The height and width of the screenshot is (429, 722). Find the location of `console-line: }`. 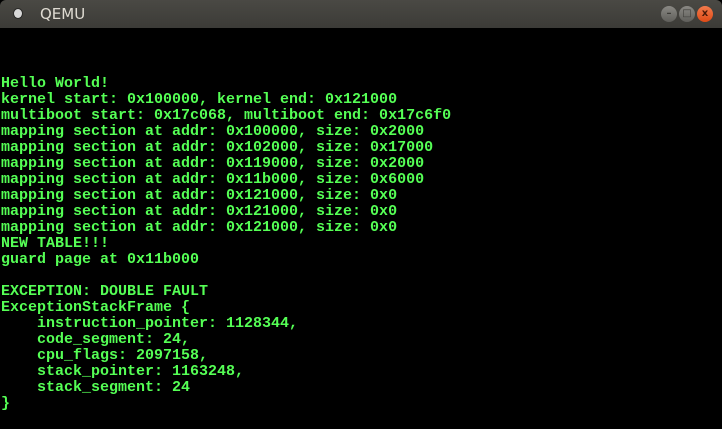

console-line: } is located at coordinates (6, 403).